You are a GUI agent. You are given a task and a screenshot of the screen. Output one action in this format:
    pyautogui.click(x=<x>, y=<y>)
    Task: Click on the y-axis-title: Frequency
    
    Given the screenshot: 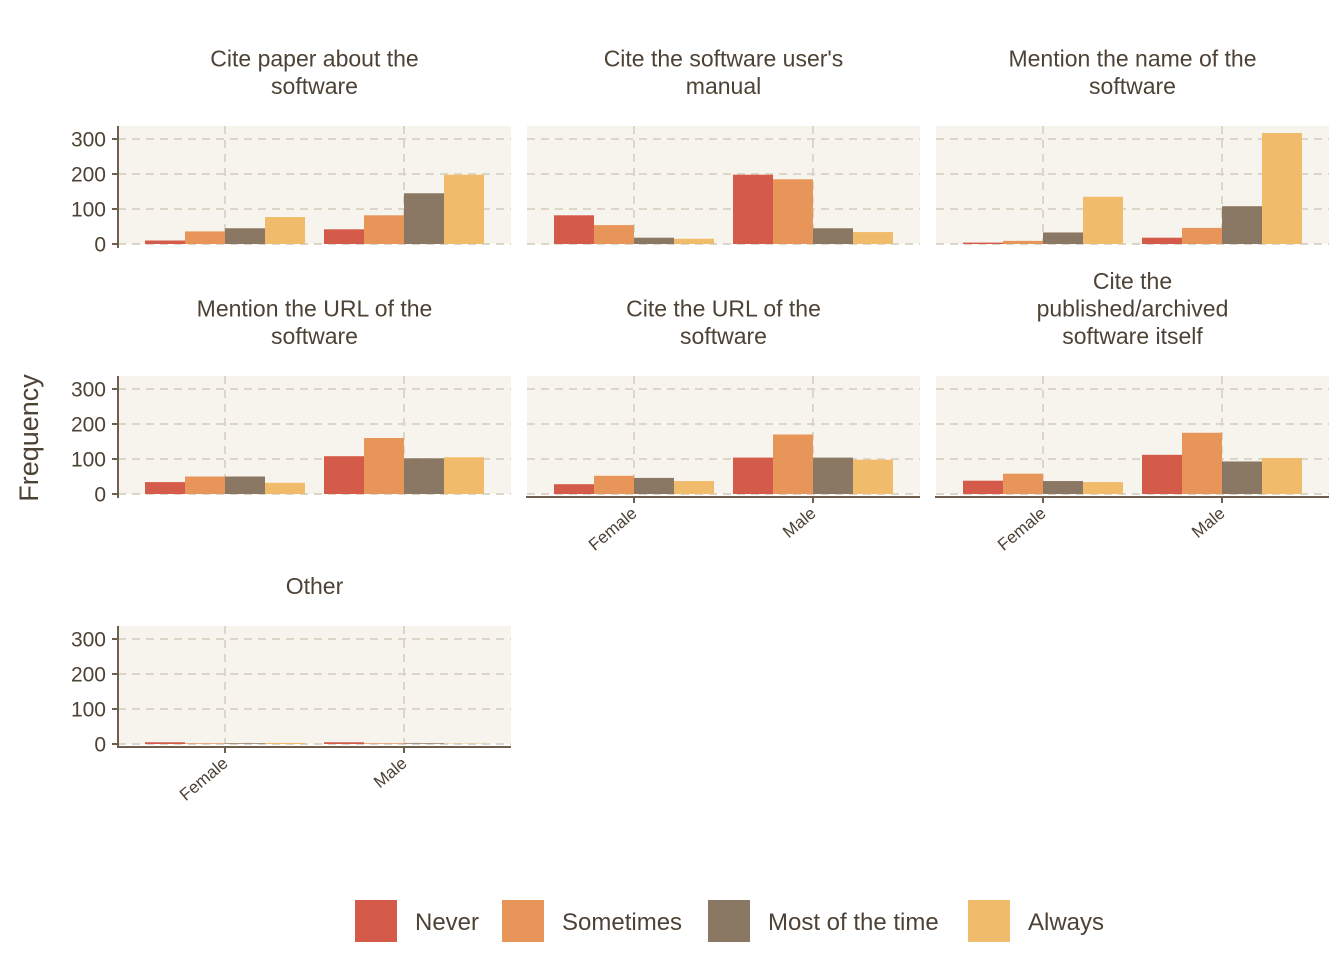 What is the action you would take?
    pyautogui.click(x=29, y=438)
    